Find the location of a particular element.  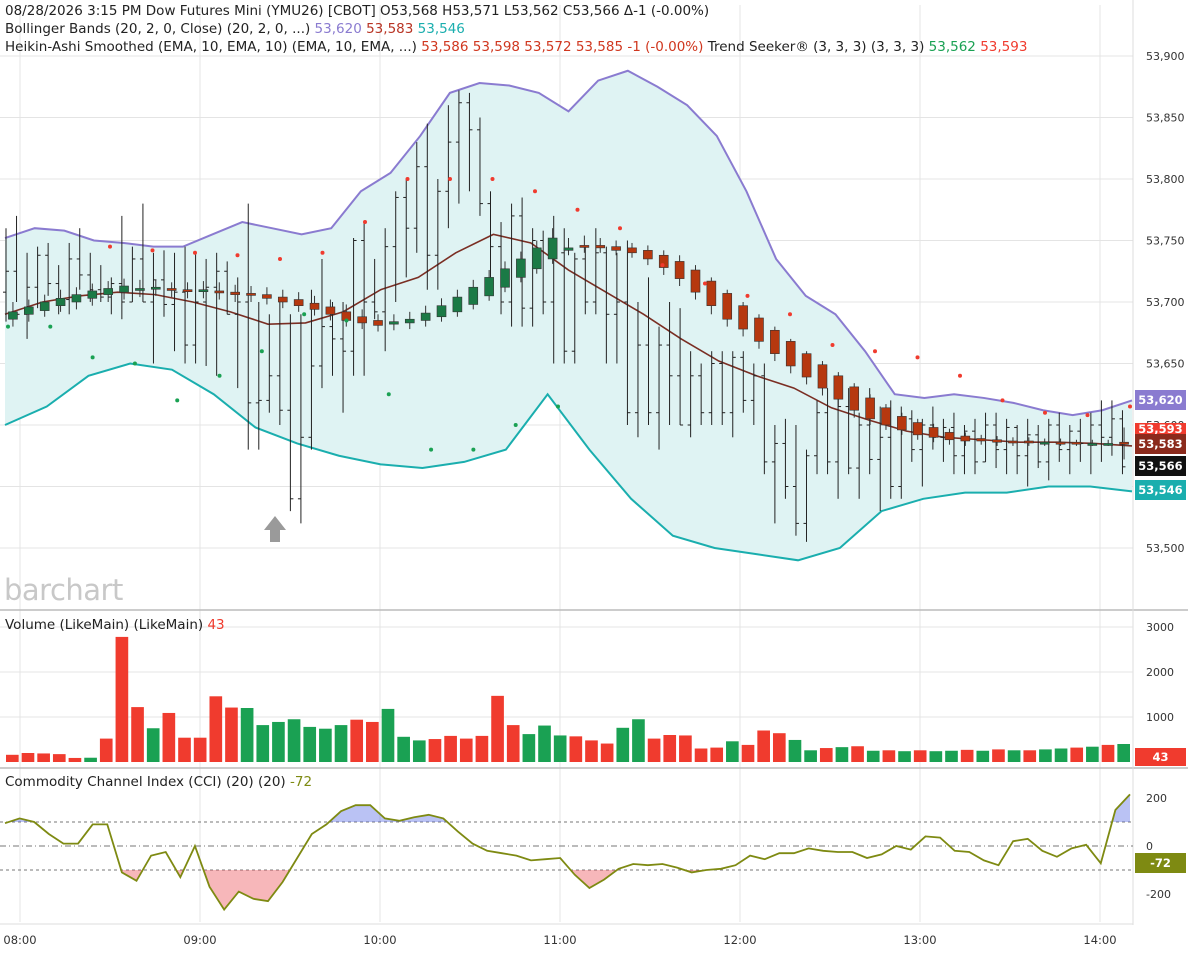

volume-title-label: Volume (LikeMain) (LikeMain) is located at coordinates (104, 625).